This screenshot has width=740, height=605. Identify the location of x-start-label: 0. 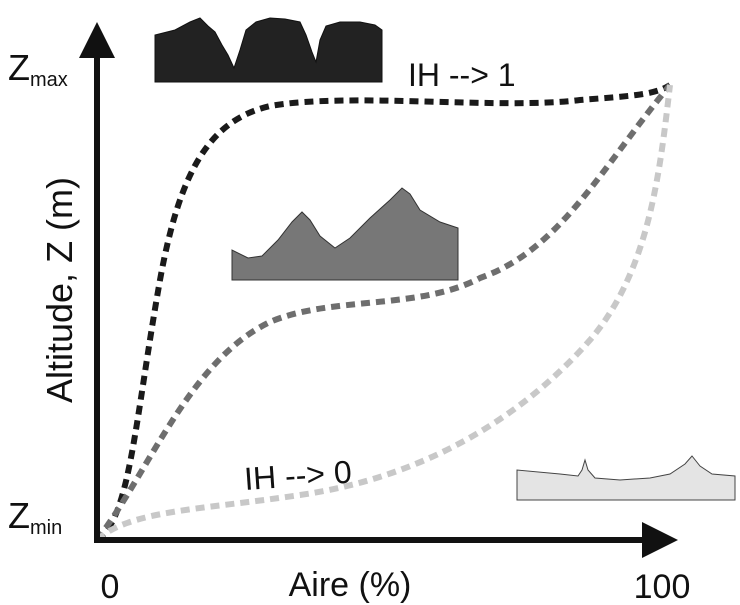
(110, 586).